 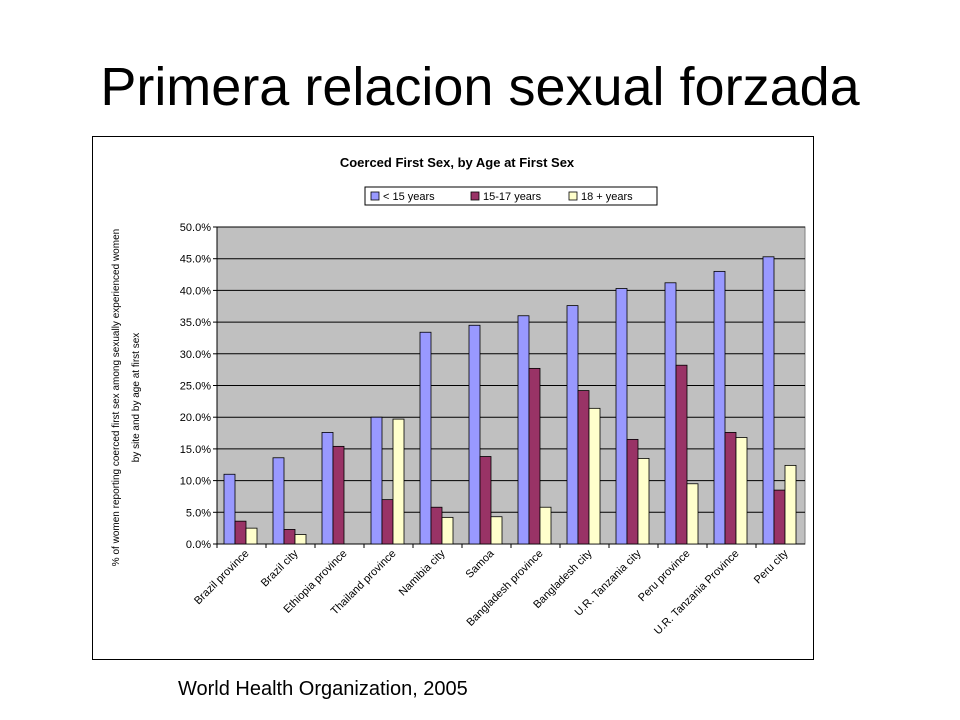 I want to click on legend-label: < 15 years, so click(x=409, y=197).